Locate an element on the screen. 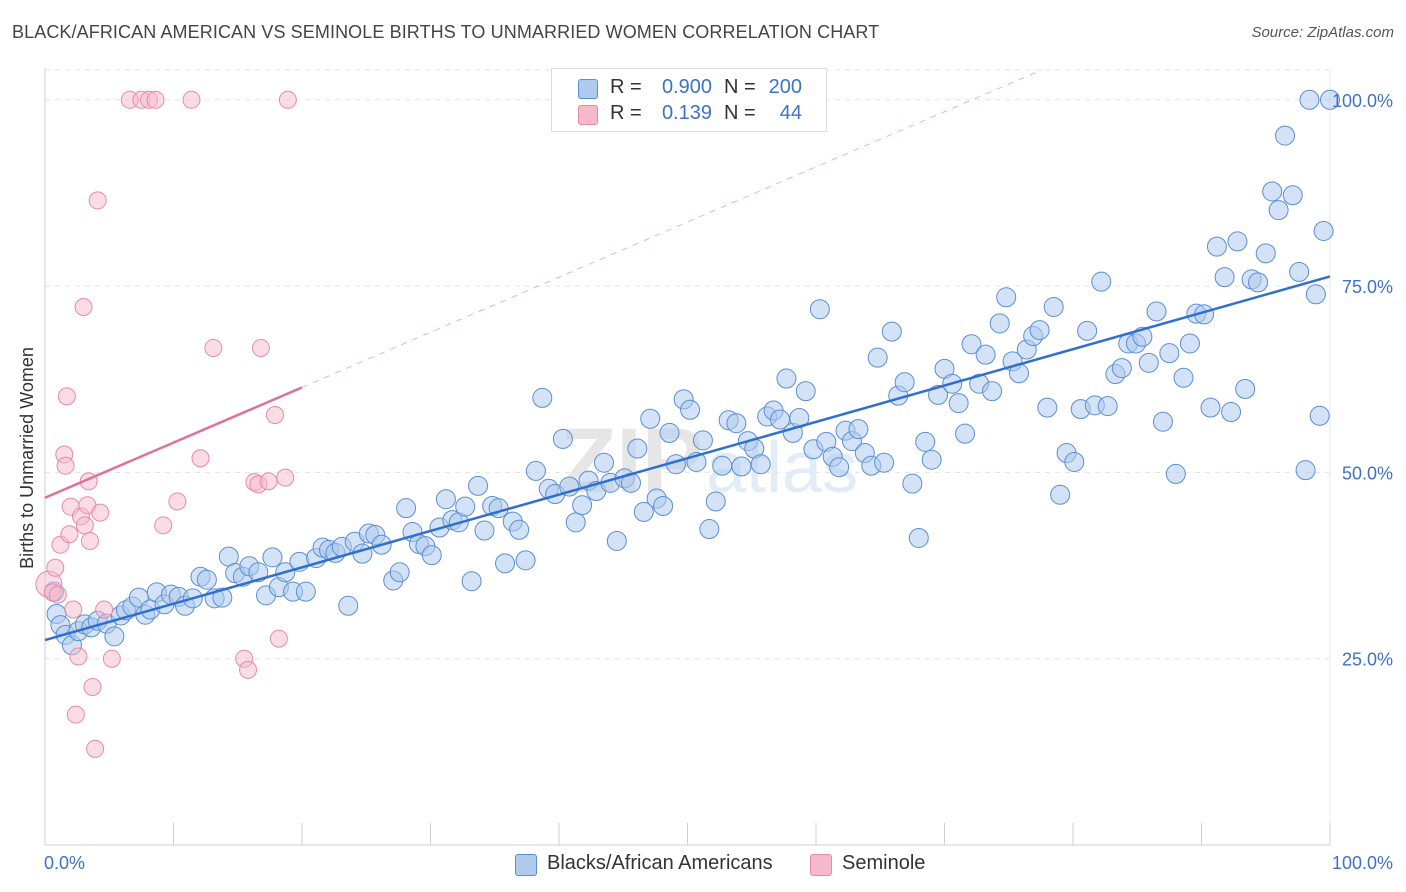 The image size is (1406, 892). x-tick-label: 100.0% is located at coordinates (1362, 863).